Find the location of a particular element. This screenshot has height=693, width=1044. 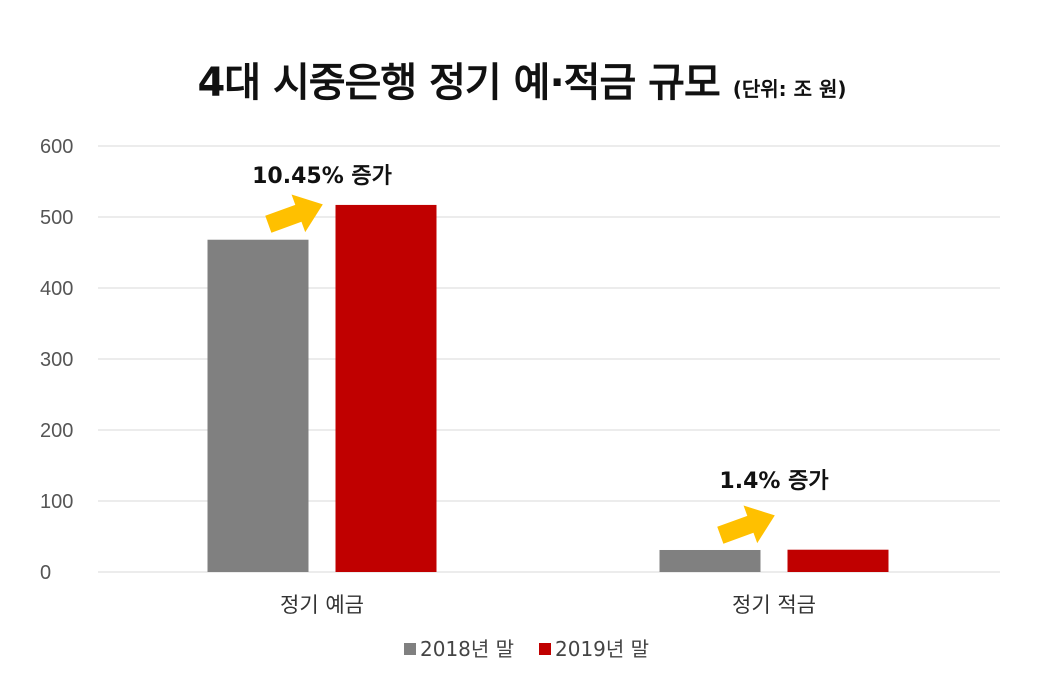

y-tick-label: 200 is located at coordinates (56, 431).